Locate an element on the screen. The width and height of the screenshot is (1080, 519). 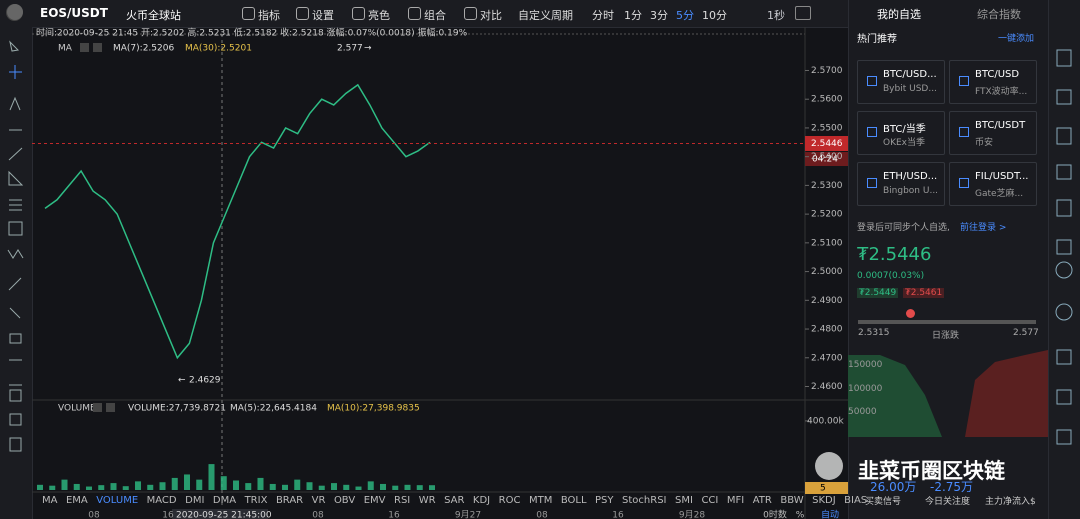
stat-label: 主力净流入$ is located at coordinates (1010, 502).